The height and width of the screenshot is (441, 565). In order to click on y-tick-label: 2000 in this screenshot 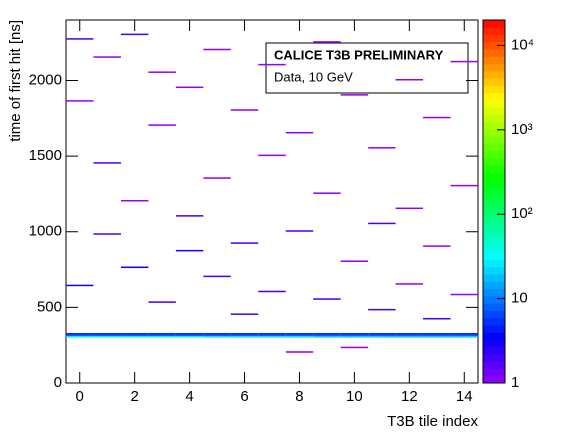, I will do `click(45, 79)`.